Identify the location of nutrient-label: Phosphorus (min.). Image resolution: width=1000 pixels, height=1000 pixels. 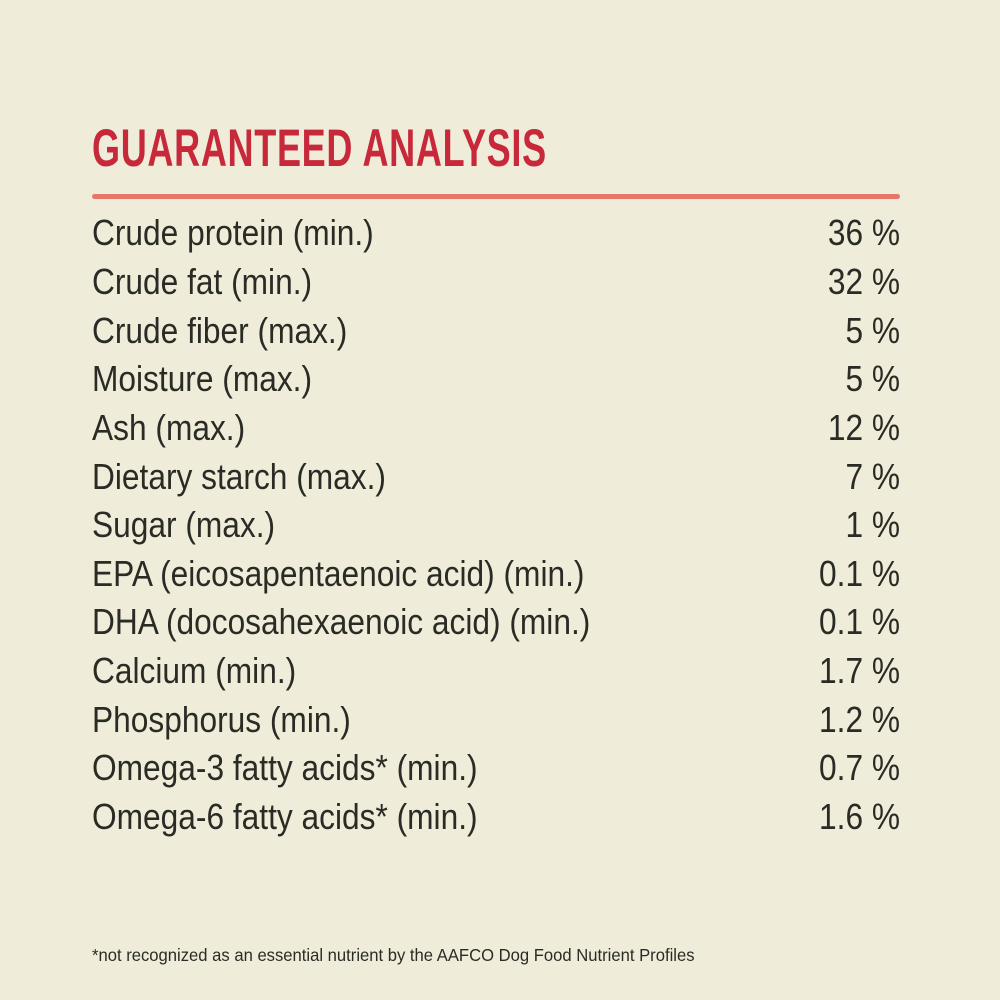
(221, 719).